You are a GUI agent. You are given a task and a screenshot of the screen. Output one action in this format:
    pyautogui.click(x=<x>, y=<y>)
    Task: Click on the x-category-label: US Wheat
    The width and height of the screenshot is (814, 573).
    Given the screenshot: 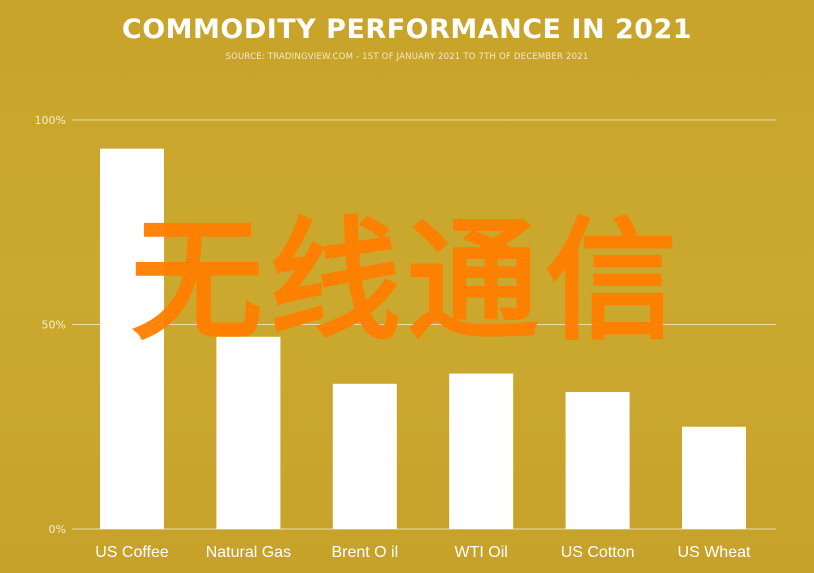 What is the action you would take?
    pyautogui.click(x=714, y=552)
    